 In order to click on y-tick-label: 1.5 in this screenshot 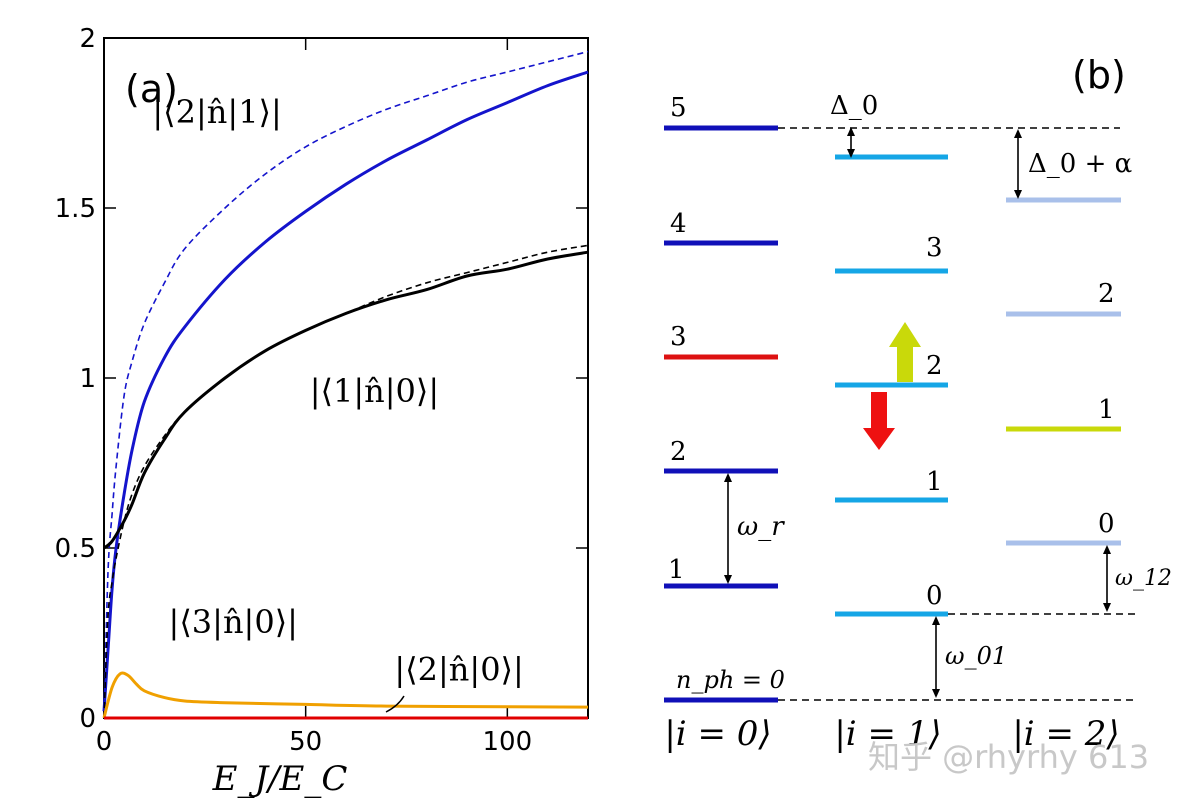, I will do `click(75, 209)`.